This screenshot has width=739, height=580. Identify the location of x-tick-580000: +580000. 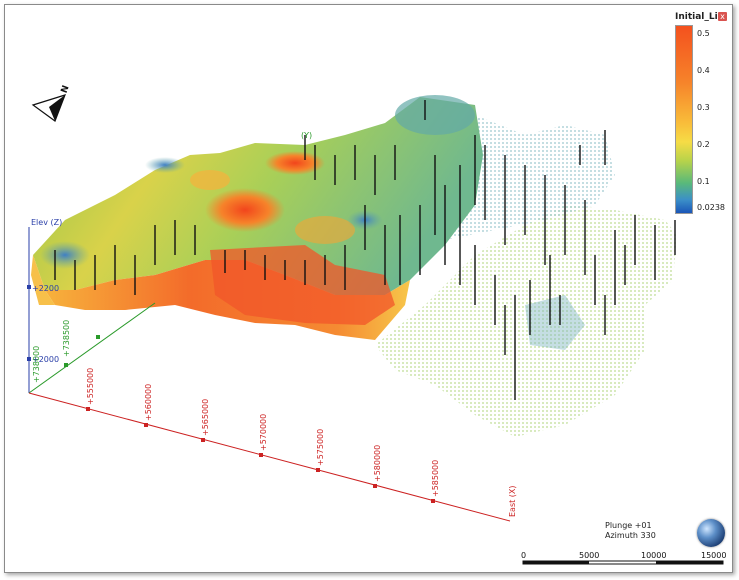
(377, 463).